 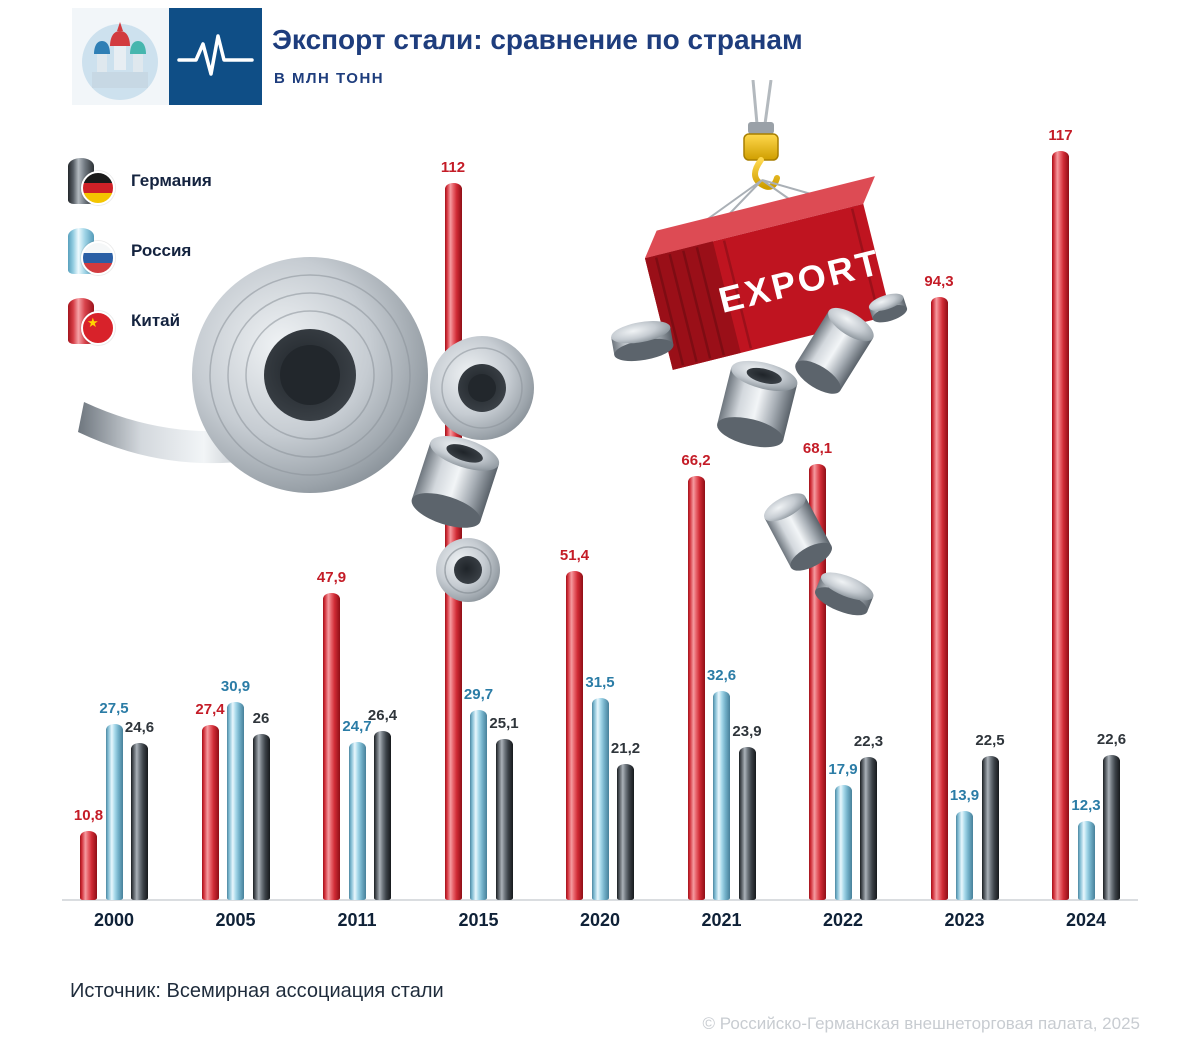 What do you see at coordinates (504, 724) in the screenshot?
I see `bar-value-germany-2015: 25,1` at bounding box center [504, 724].